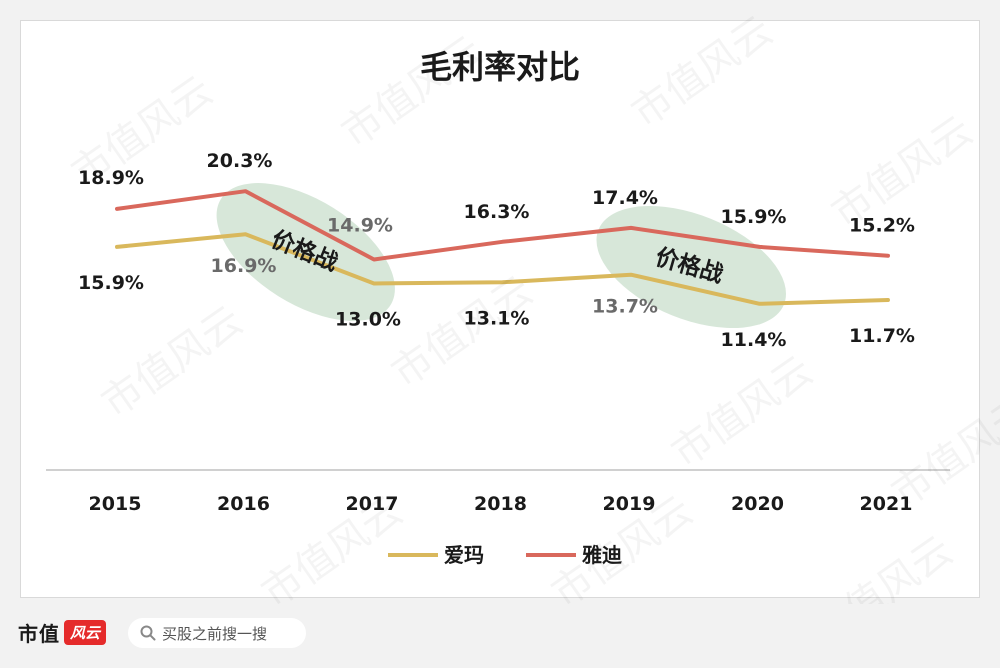  I want to click on data-label: 17.4%, so click(625, 198).